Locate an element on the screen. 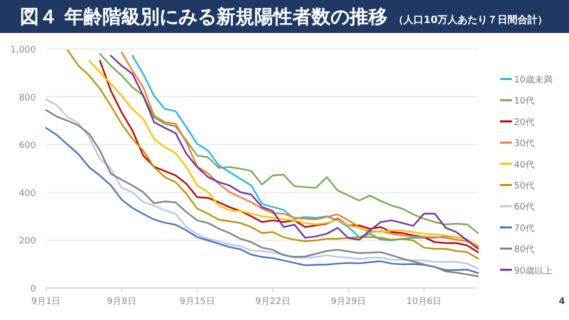 This screenshot has width=569, height=320. y-tick-label: 1,000 is located at coordinates (23, 51).